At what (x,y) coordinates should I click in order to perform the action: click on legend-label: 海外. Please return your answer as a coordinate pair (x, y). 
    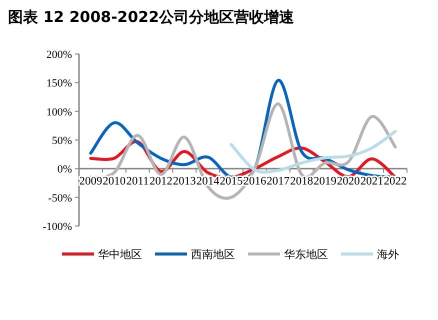
    Looking at the image, I should click on (388, 254).